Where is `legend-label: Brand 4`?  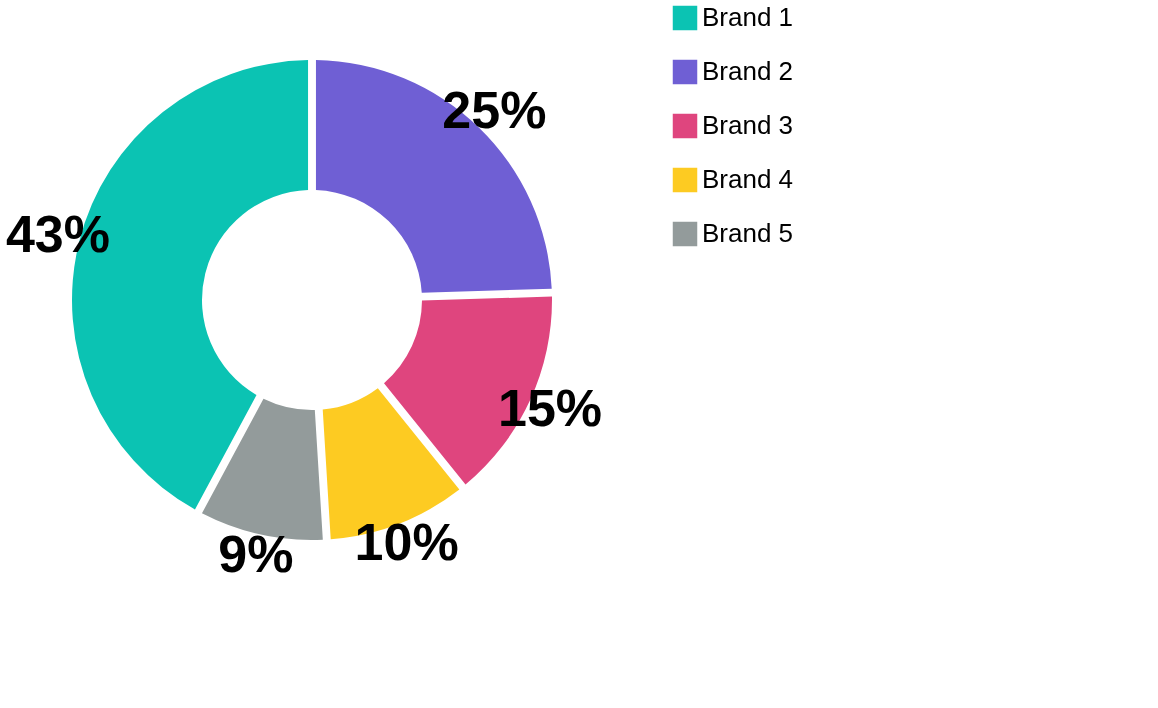 legend-label: Brand 4 is located at coordinates (748, 179).